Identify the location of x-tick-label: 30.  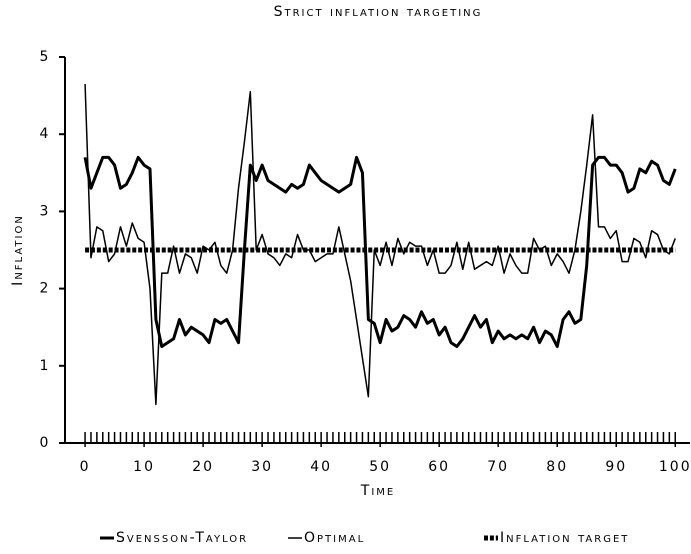
(262, 467).